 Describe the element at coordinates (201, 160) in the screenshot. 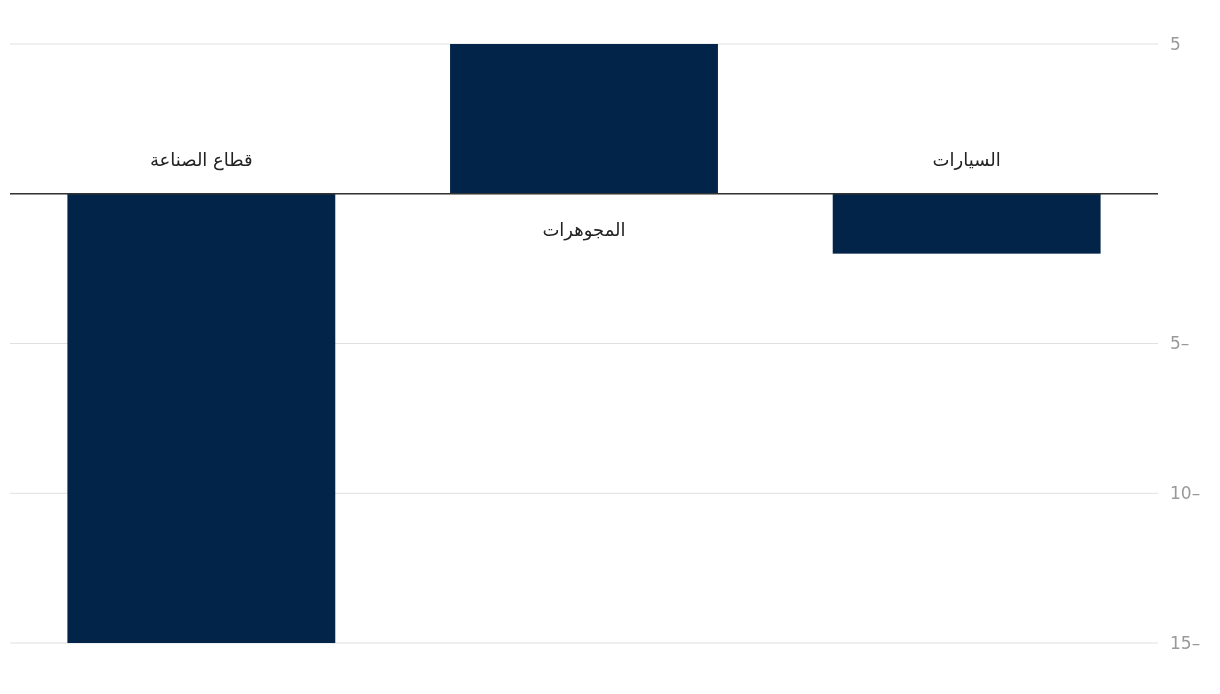

I see `x-tick-label: قطاع الصناعة` at that location.